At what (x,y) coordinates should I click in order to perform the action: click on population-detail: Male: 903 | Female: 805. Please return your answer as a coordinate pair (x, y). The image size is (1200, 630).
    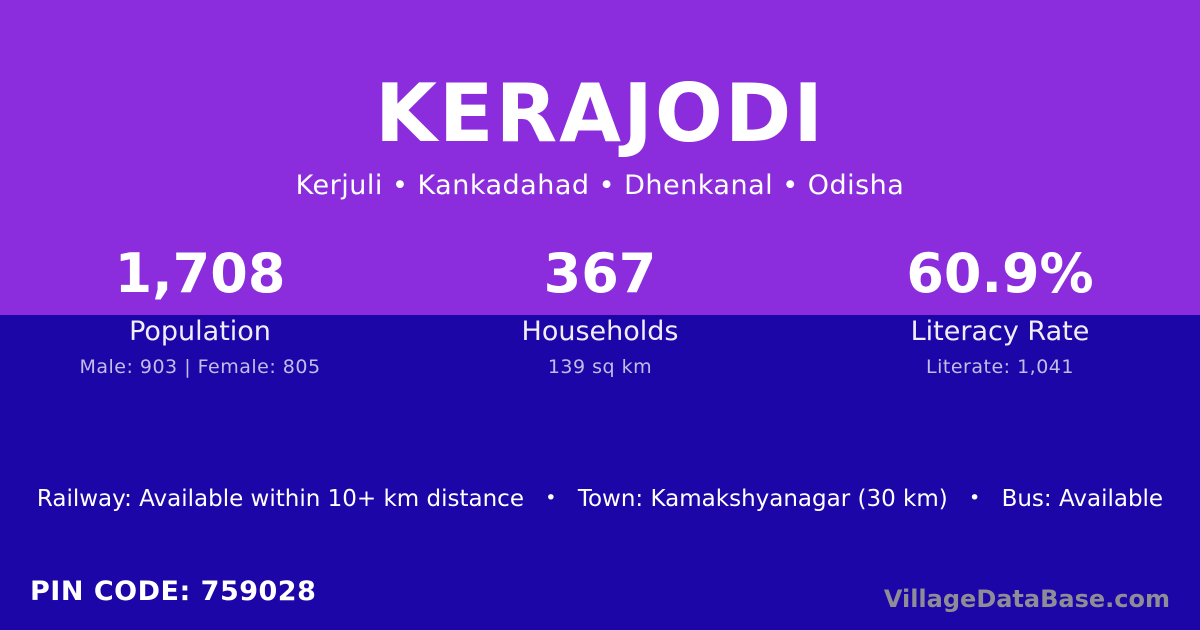
    Looking at the image, I should click on (200, 366).